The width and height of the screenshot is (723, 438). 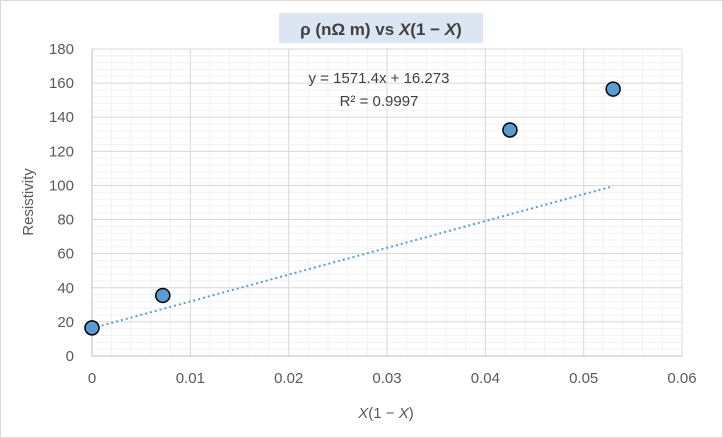 I want to click on y-tick-label: 100, so click(x=61, y=185).